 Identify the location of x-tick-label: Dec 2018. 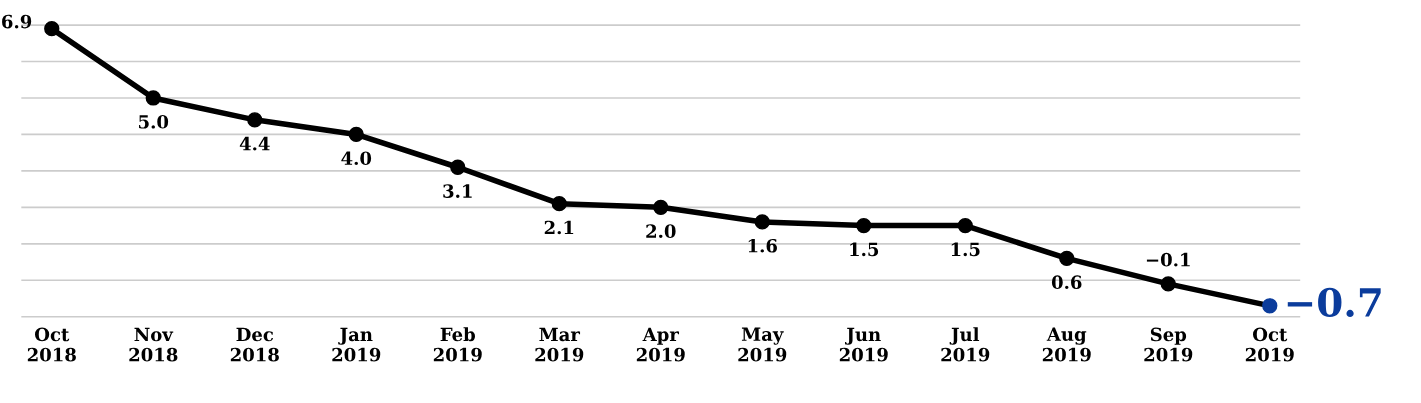
(254, 344).